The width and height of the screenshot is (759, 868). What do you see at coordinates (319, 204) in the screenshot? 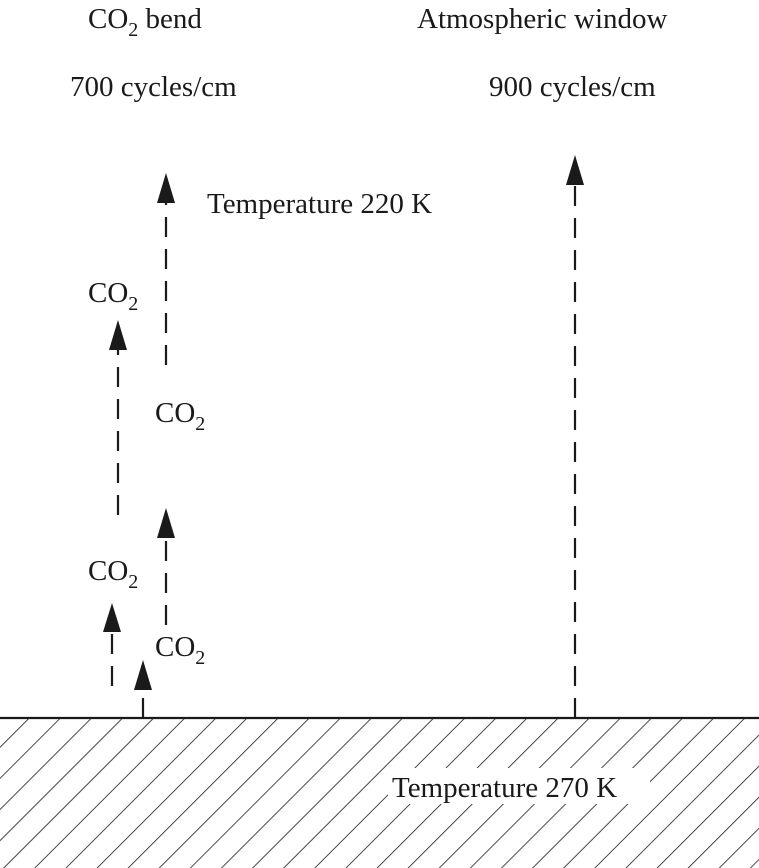
I see `top-temperature-label: Temperature 220 K` at bounding box center [319, 204].